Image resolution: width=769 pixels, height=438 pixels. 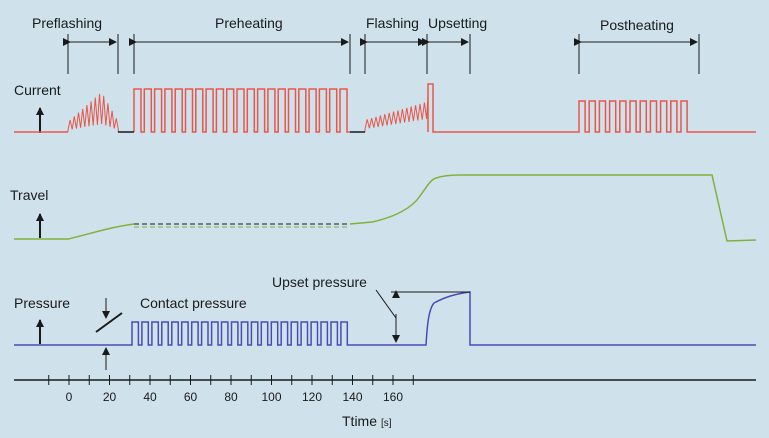 What do you see at coordinates (37, 90) in the screenshot?
I see `signal-label-current: Current` at bounding box center [37, 90].